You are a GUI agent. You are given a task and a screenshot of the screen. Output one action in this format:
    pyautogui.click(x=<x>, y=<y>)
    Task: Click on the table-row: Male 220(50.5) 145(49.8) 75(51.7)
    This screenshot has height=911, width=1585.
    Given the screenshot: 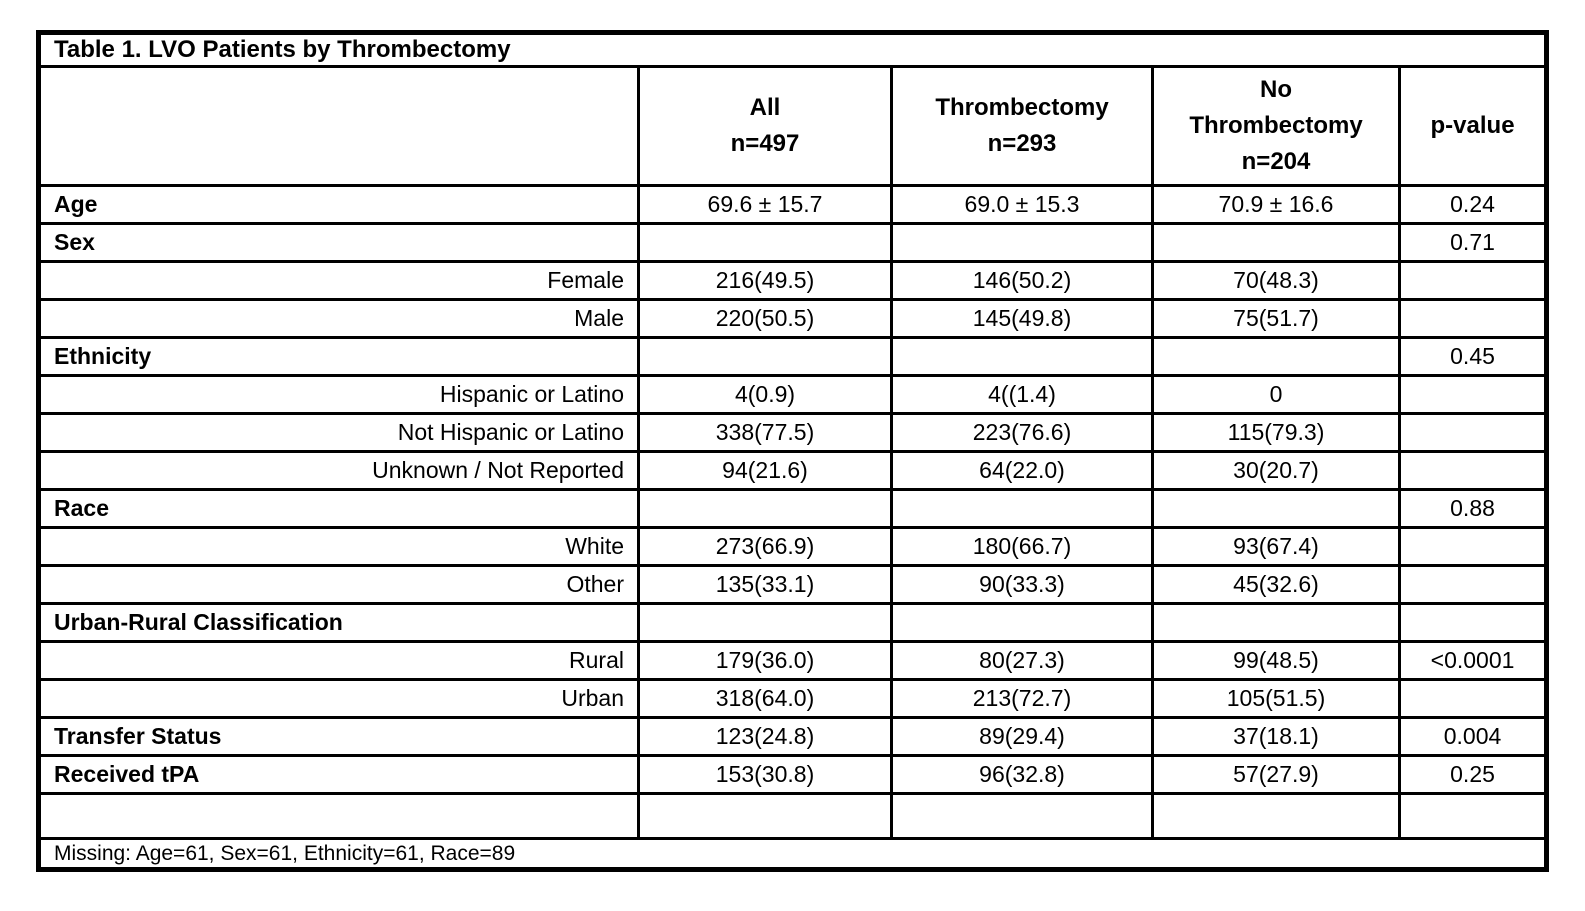 What is the action you would take?
    pyautogui.click(x=793, y=318)
    